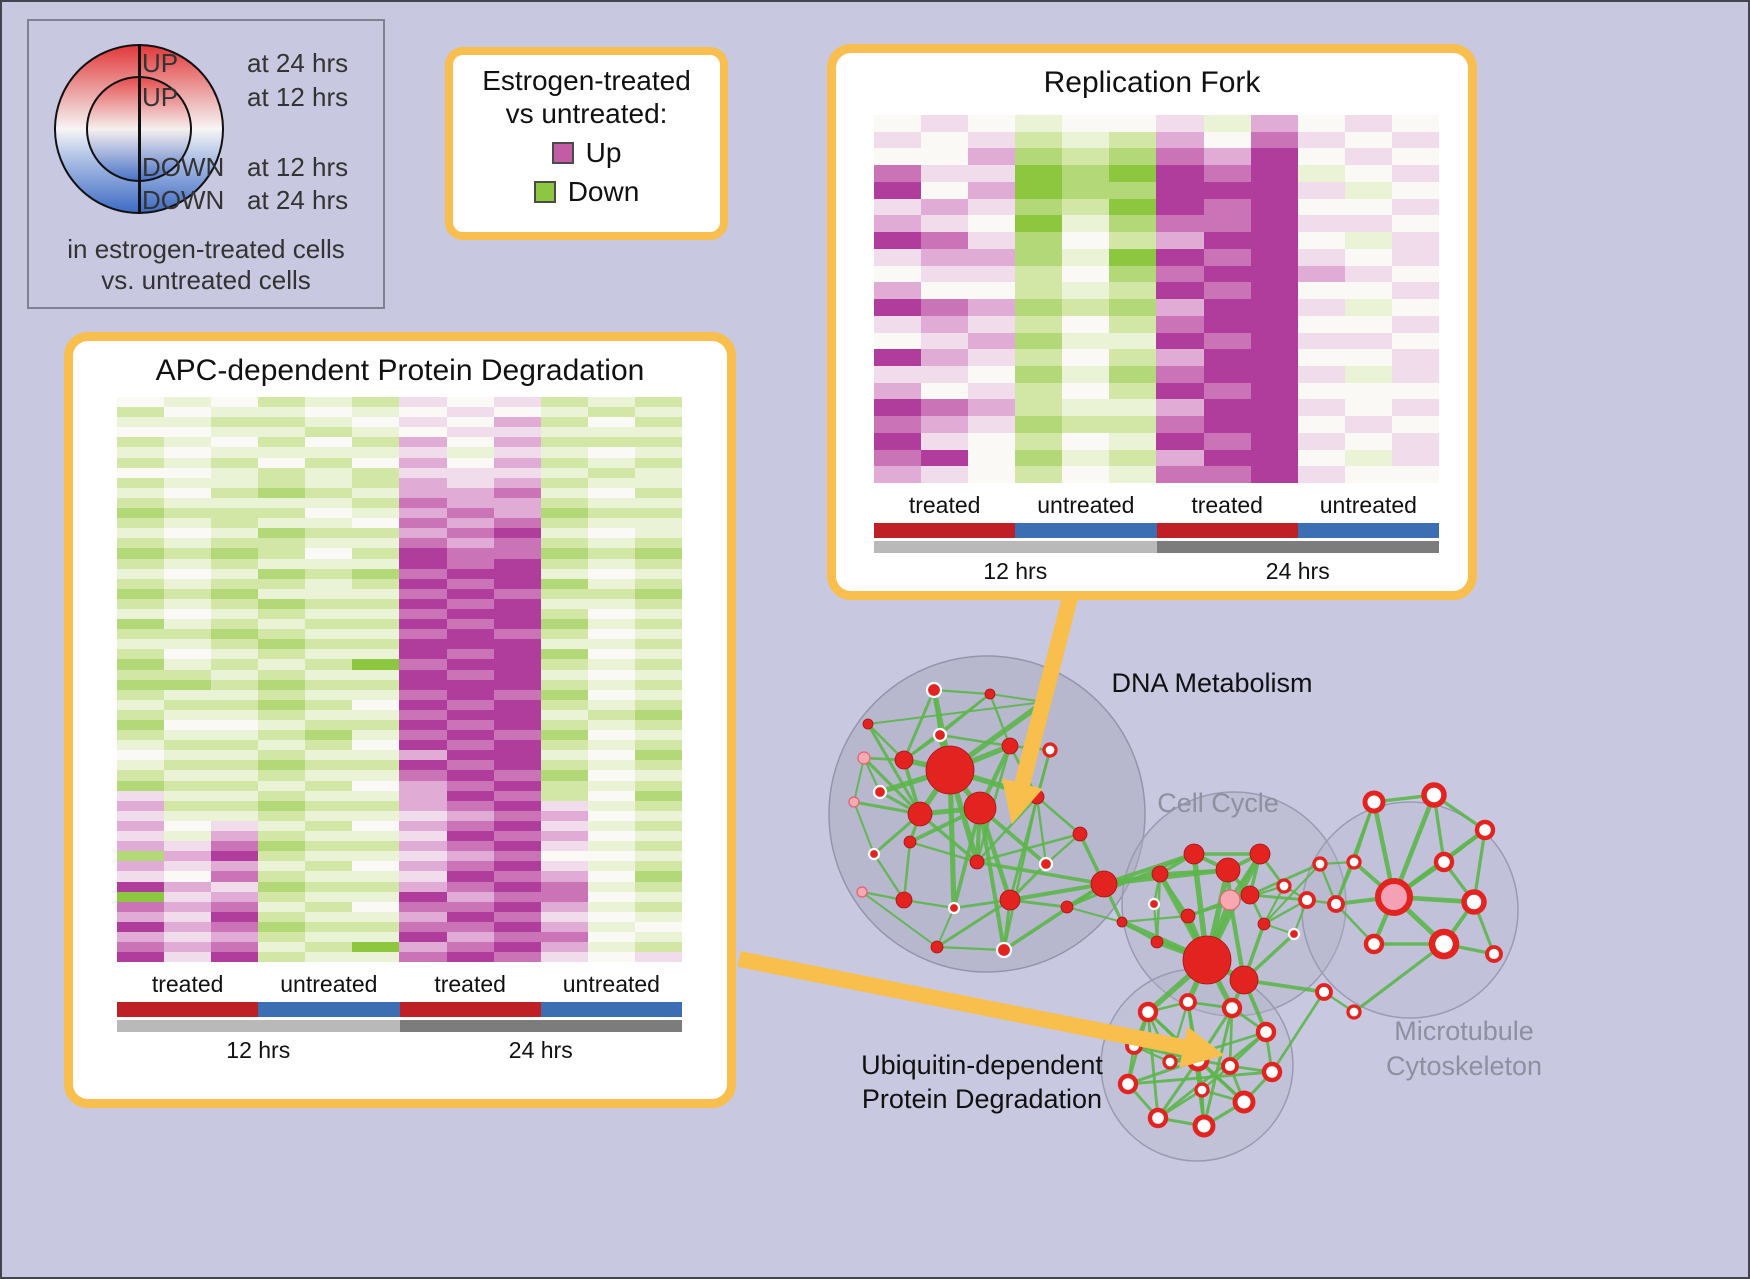 Image resolution: width=1750 pixels, height=1279 pixels. Describe the element at coordinates (1368, 505) in the screenshot. I see `group-label-untreated-24: untreated` at that location.